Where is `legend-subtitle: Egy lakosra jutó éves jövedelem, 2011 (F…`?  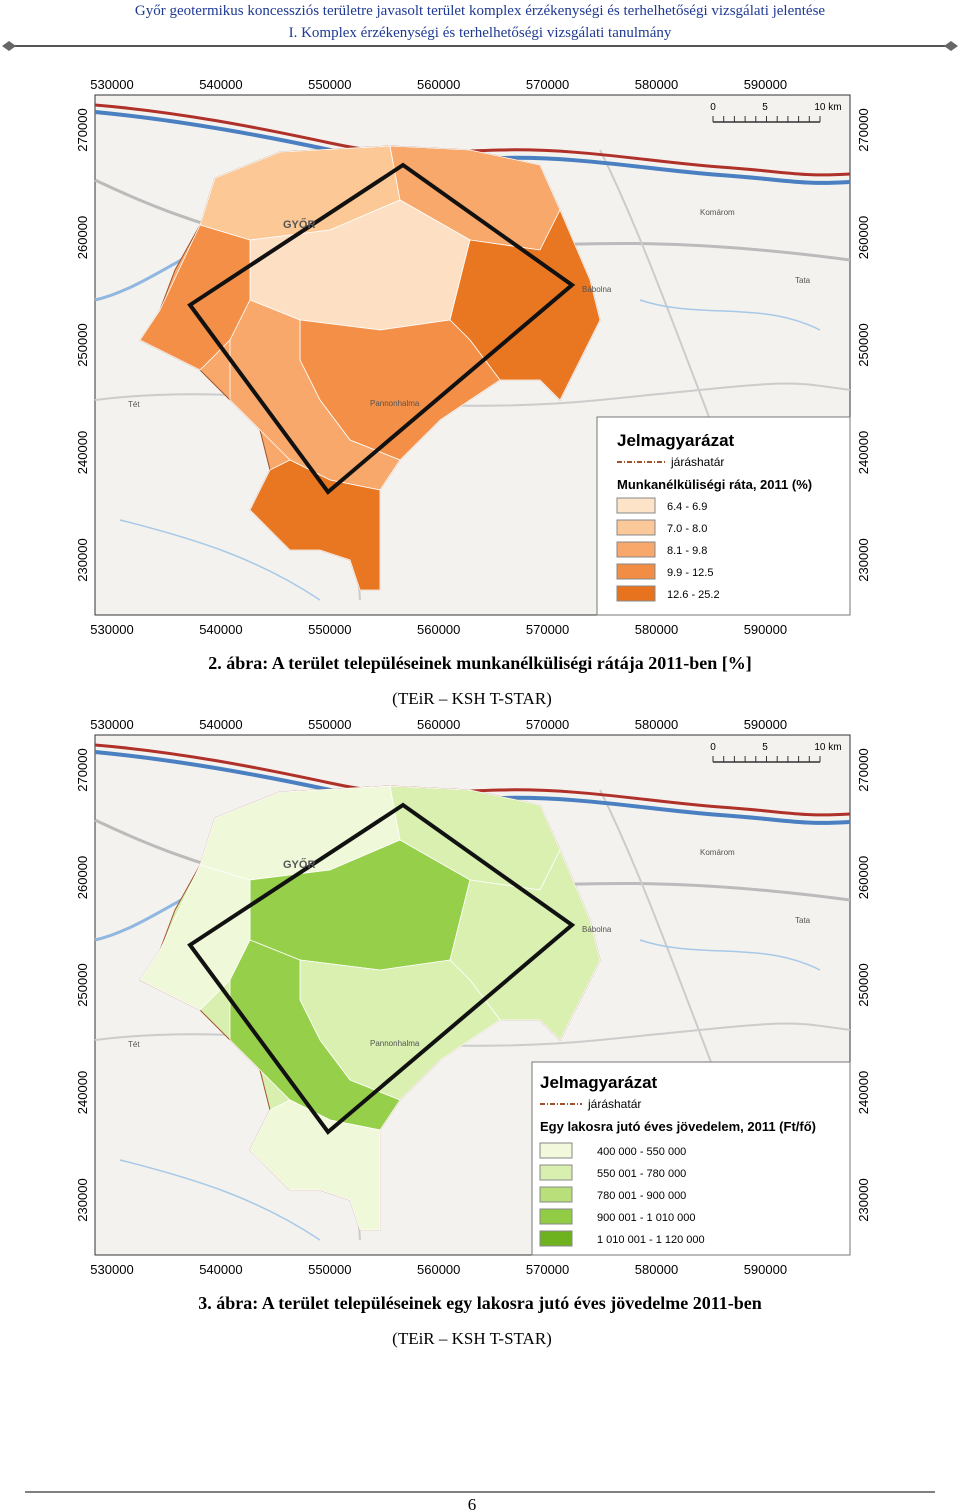 legend-subtitle: Egy lakosra jutó éves jövedelem, 2011 (F… is located at coordinates (678, 1126).